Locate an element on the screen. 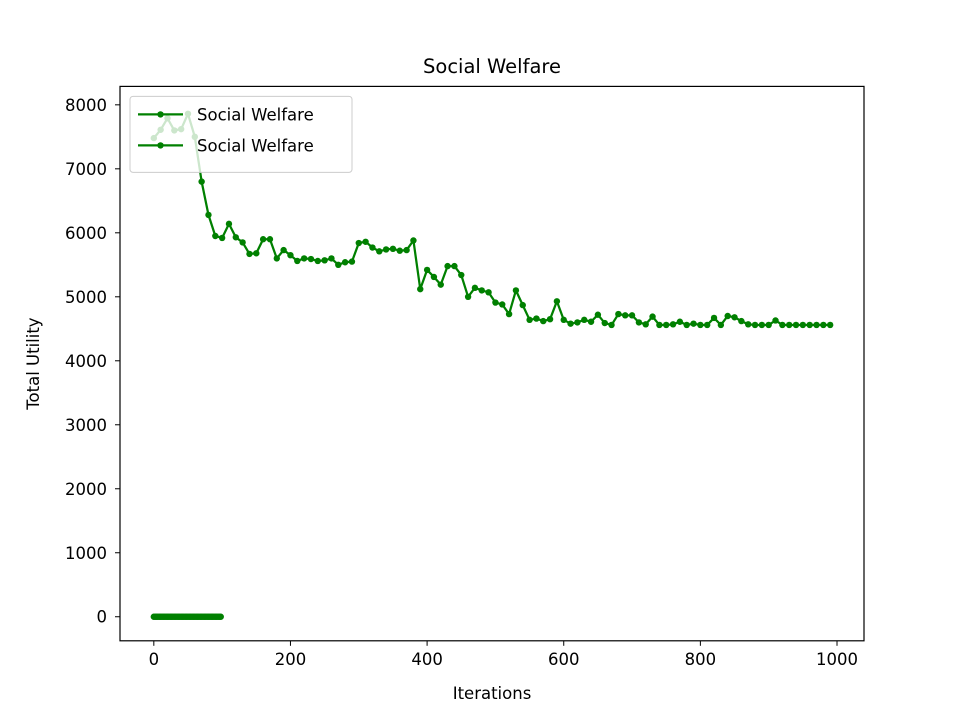 Image resolution: width=960 pixels, height=720 pixels. y-tick-label: 3000 is located at coordinates (86, 425).